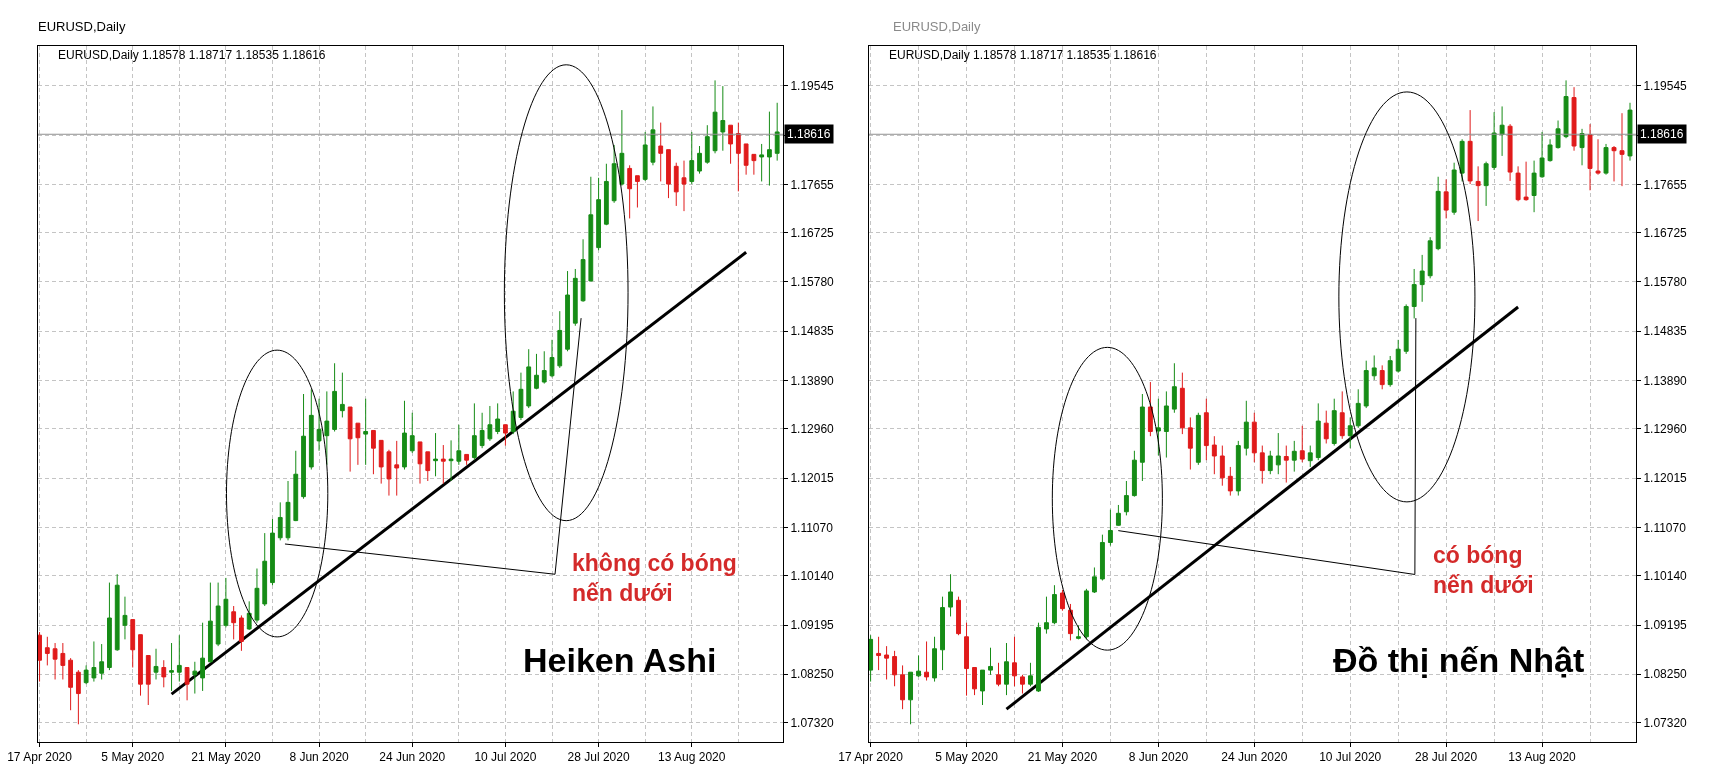  What do you see at coordinates (1023, 55) in the screenshot?
I see `chart-subtitle: EURUSD,Daily 1.18578 1.18717 1.18535 1.18616` at bounding box center [1023, 55].